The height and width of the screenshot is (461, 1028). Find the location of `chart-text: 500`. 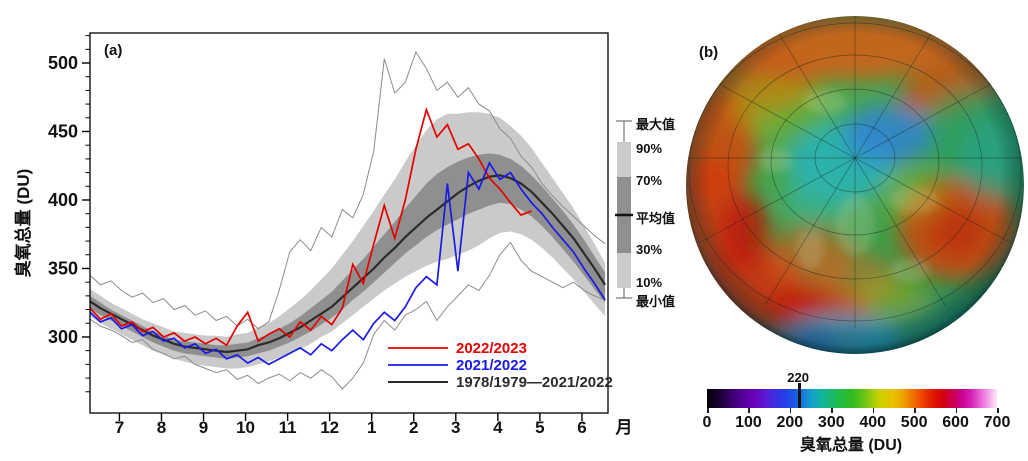

chart-text: 500 is located at coordinates (63, 63).